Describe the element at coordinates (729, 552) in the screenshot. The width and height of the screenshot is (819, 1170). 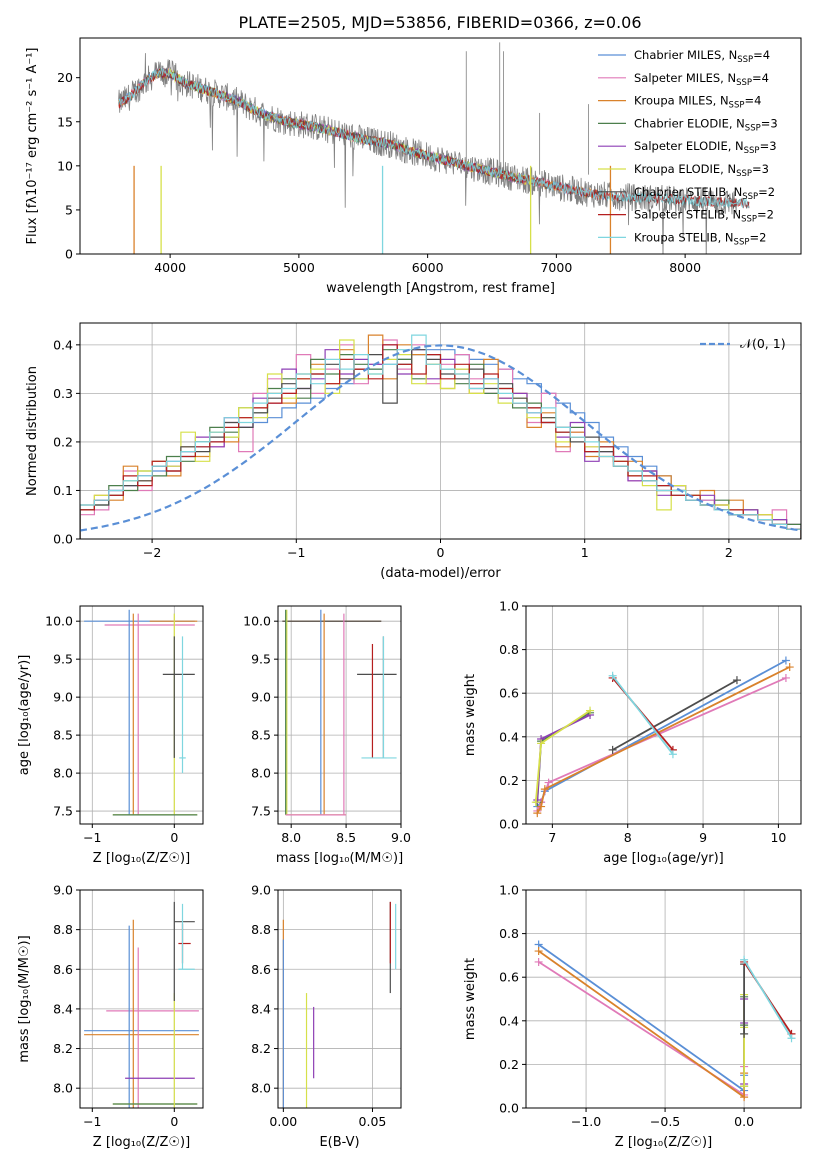
I see `x-tick-label: 2` at that location.